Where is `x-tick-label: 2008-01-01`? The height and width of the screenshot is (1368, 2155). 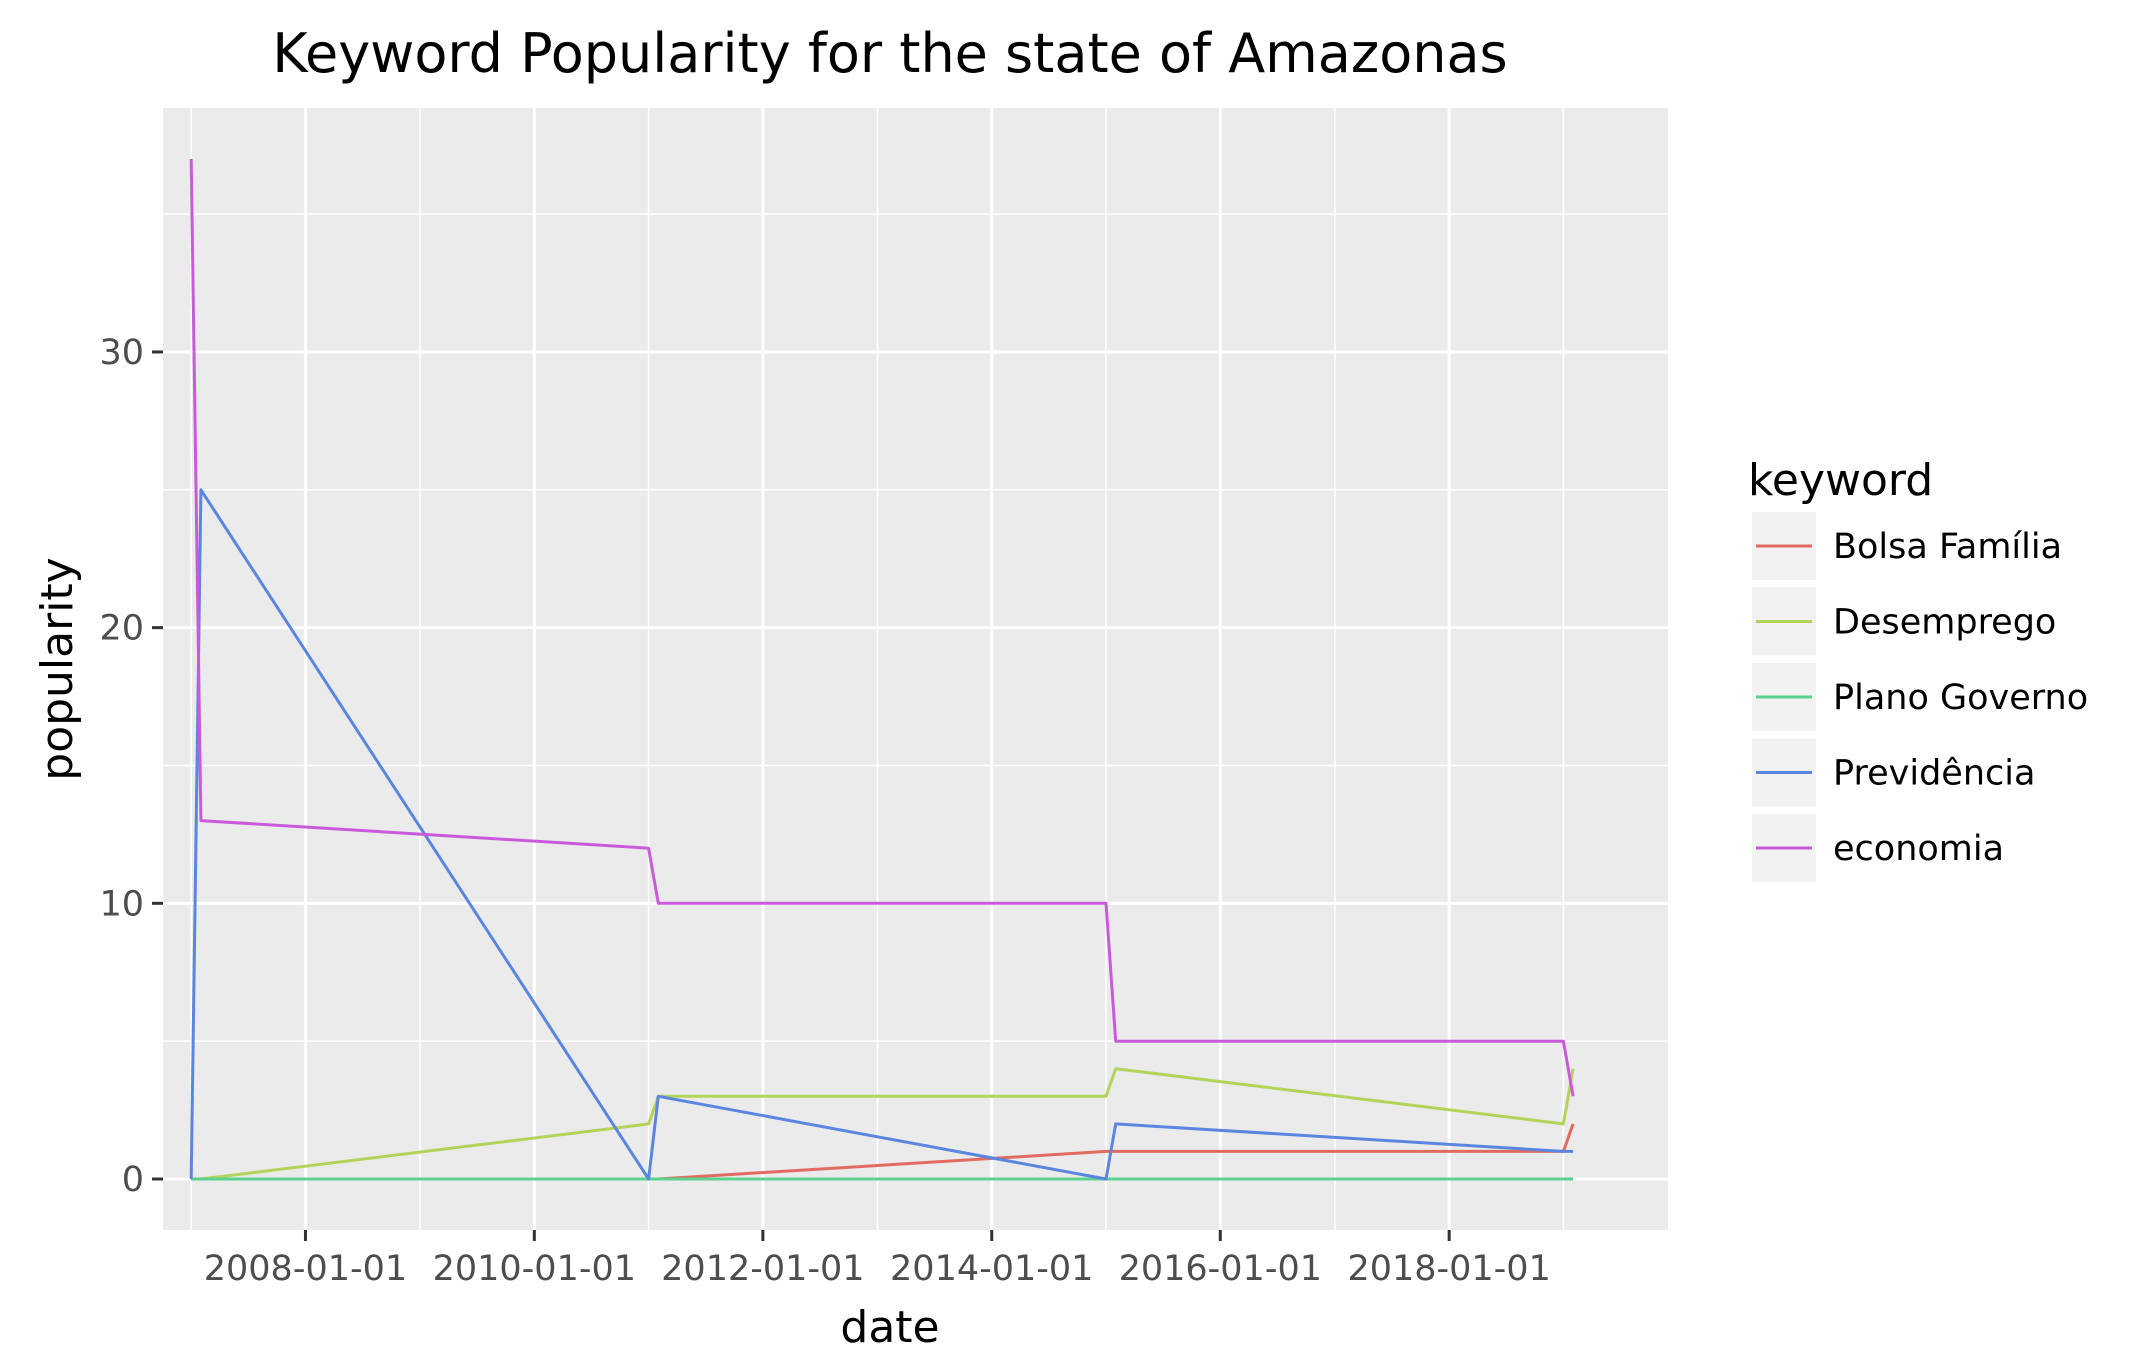 x-tick-label: 2008-01-01 is located at coordinates (305, 1269).